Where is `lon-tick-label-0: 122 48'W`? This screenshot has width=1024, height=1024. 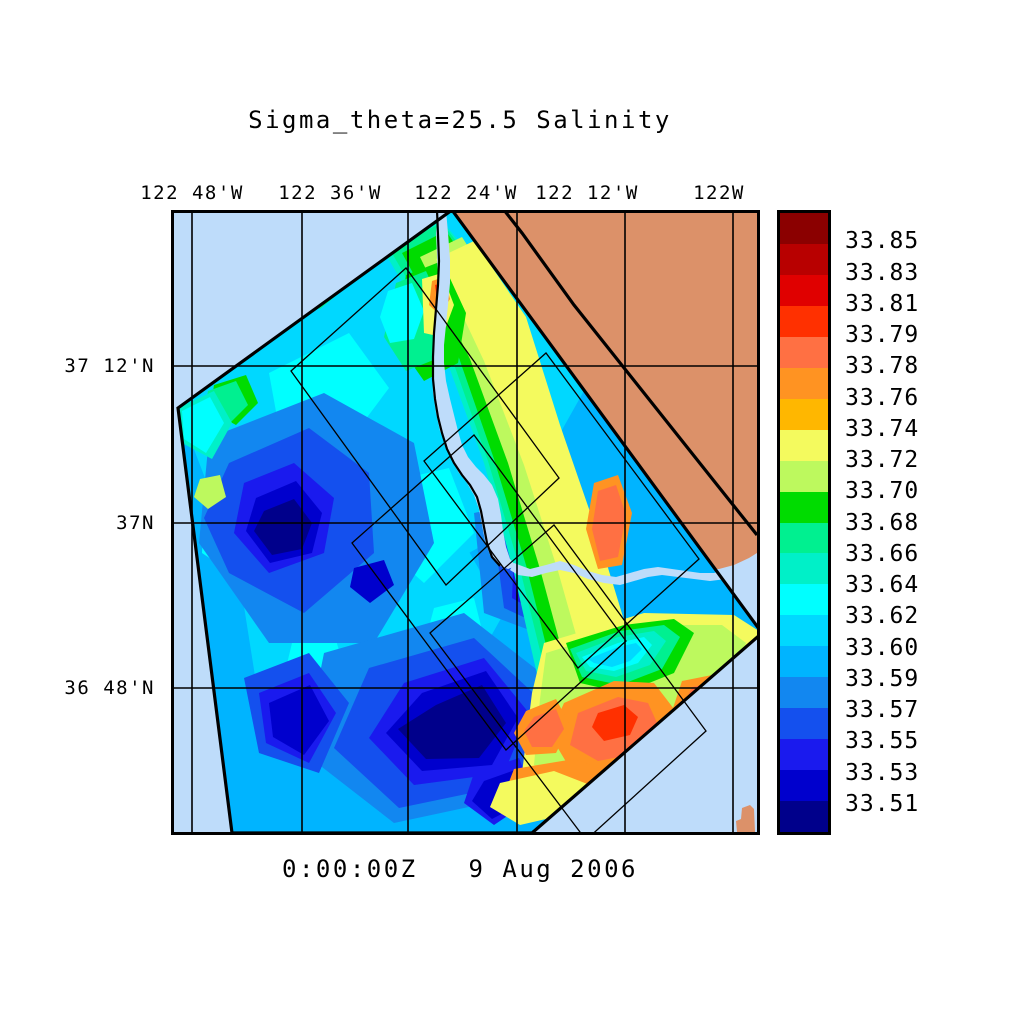
lon-tick-label-0: 122 48'W is located at coordinates (192, 193).